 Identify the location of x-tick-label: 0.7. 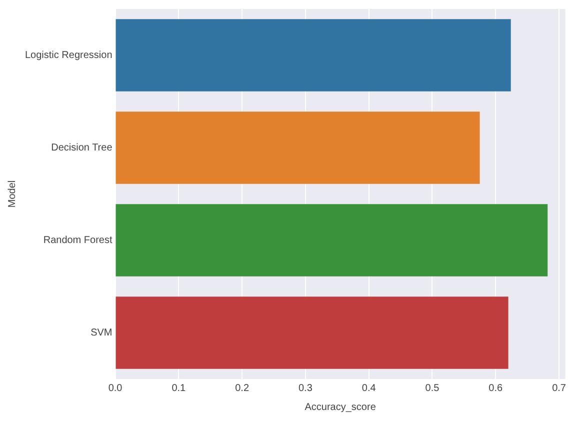
(559, 388).